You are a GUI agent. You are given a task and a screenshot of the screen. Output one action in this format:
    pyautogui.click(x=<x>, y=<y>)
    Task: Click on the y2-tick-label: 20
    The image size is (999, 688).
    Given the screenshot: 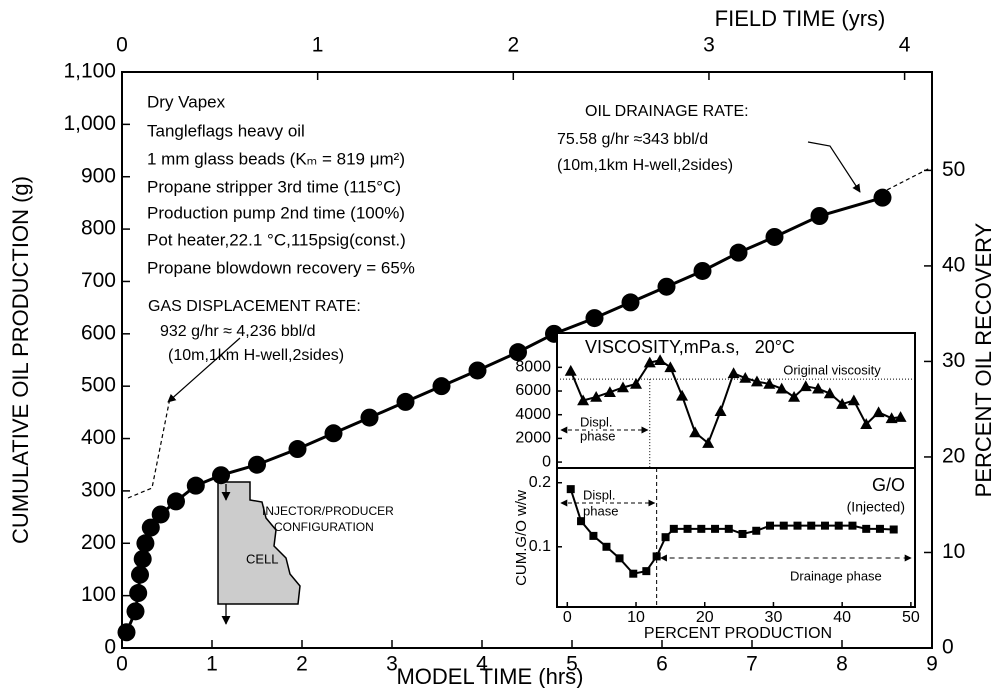 What is the action you would take?
    pyautogui.click(x=953, y=456)
    